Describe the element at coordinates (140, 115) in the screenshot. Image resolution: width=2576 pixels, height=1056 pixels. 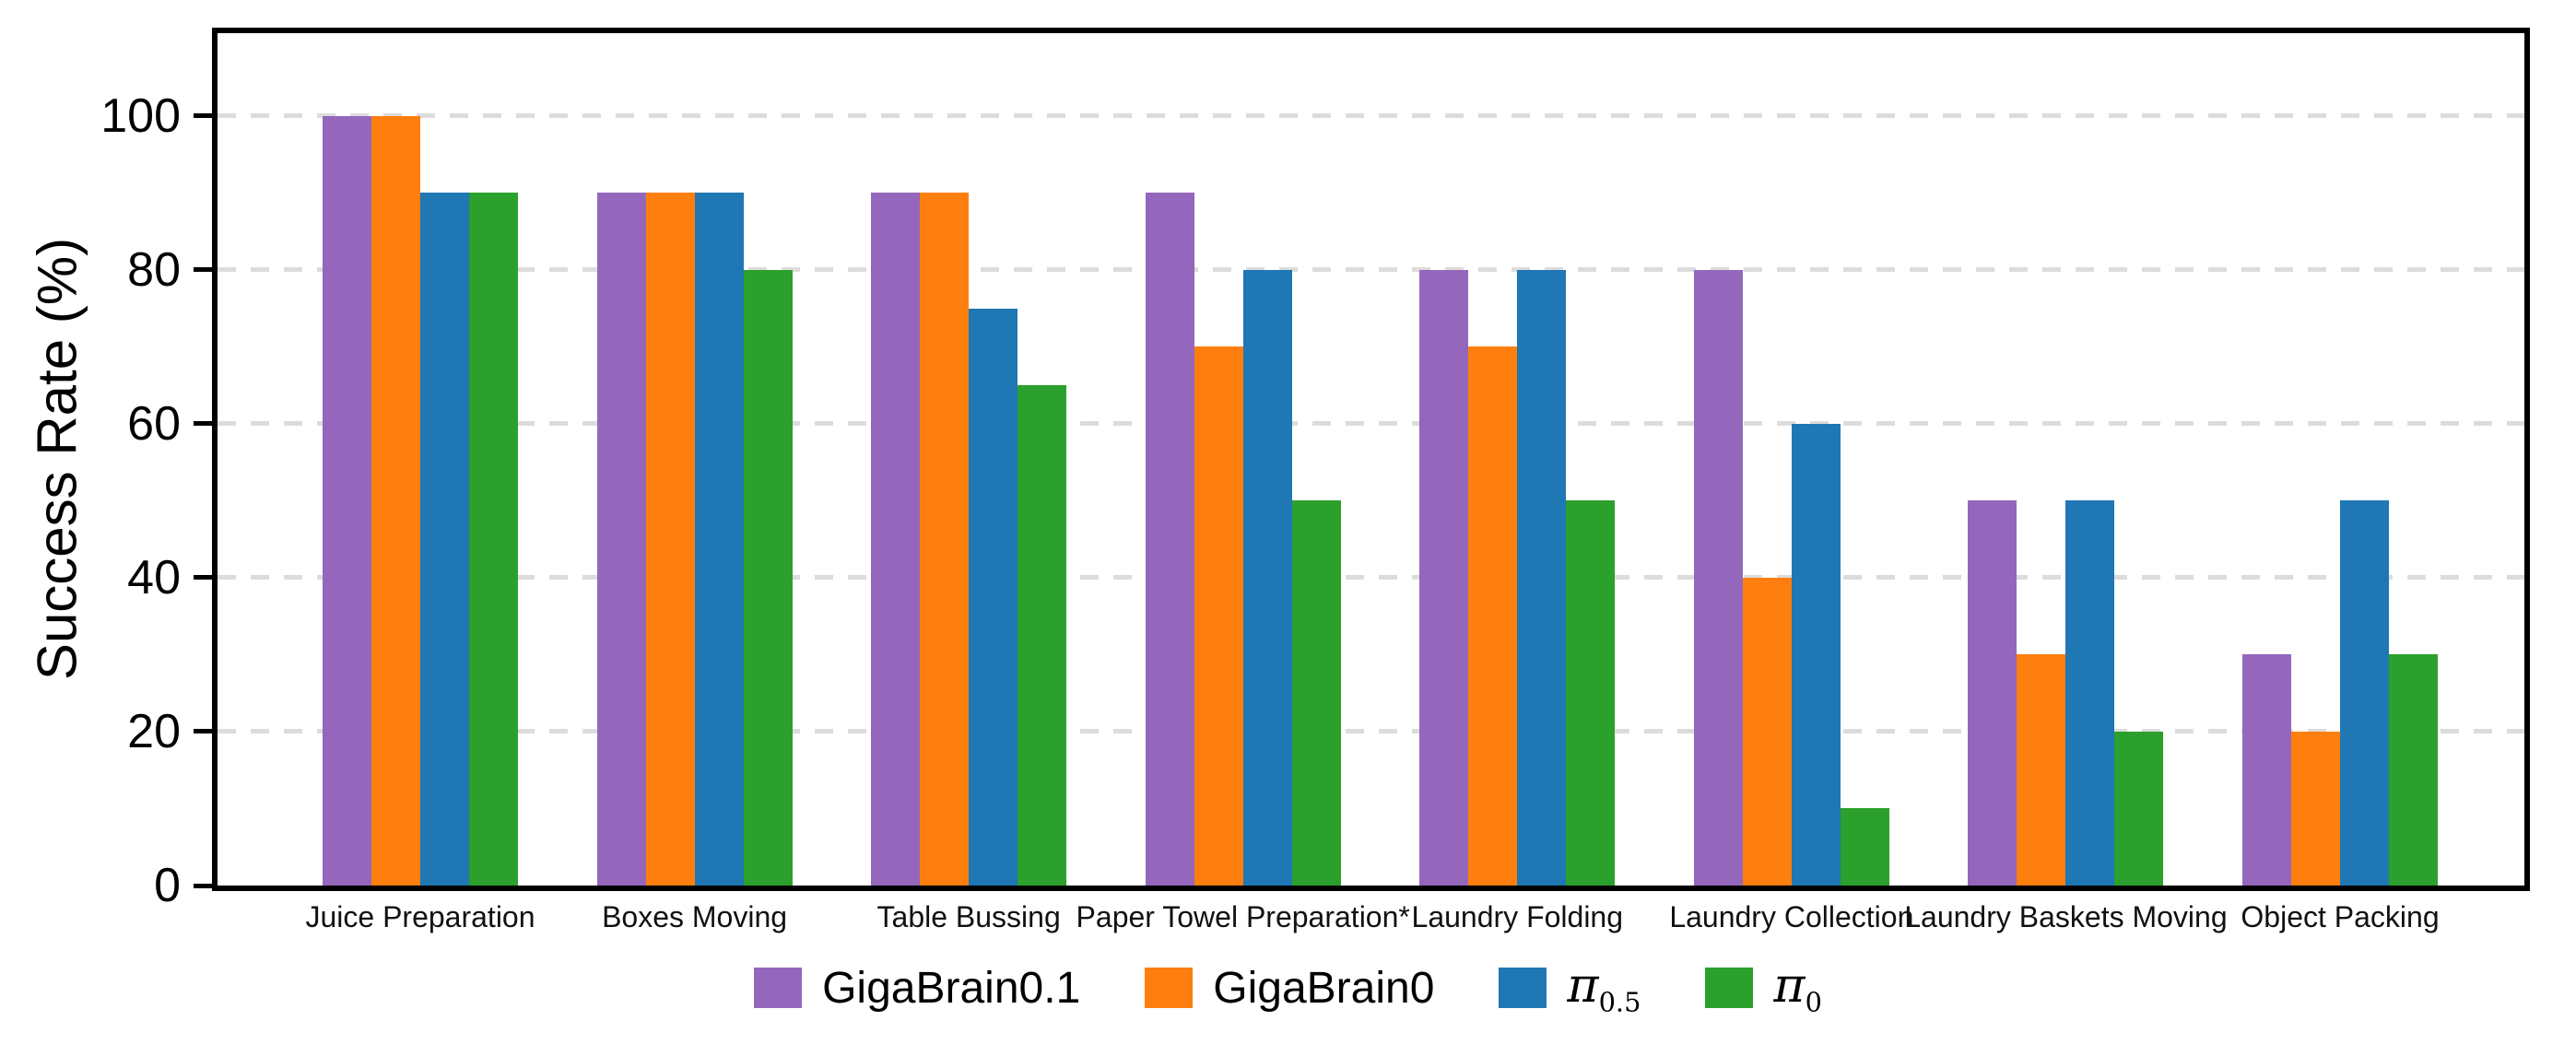
I see `y-tick-label-100: 100` at that location.